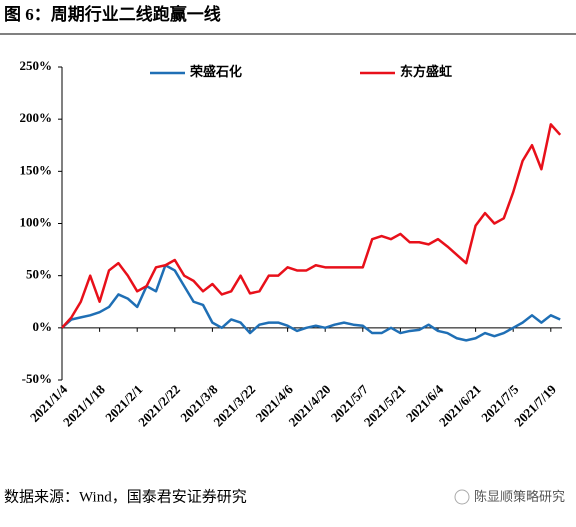  I want to click on x-tick-label: 2021/3/22, so click(234, 406).